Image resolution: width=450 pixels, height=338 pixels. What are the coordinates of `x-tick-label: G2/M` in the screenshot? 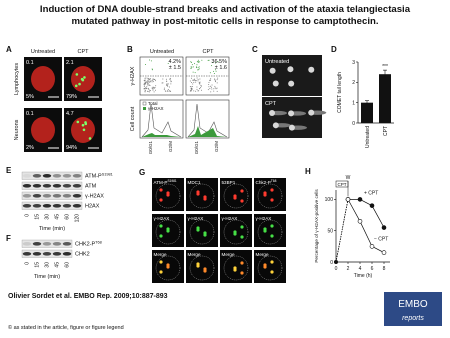 It's located at (216, 146).